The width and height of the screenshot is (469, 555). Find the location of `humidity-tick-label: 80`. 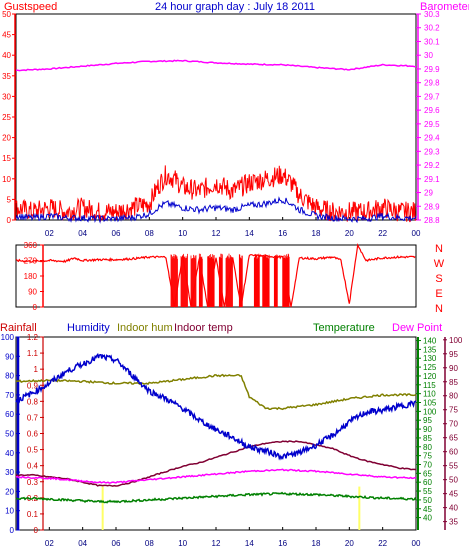

humidity-tick-label: 80 is located at coordinates (9, 376).